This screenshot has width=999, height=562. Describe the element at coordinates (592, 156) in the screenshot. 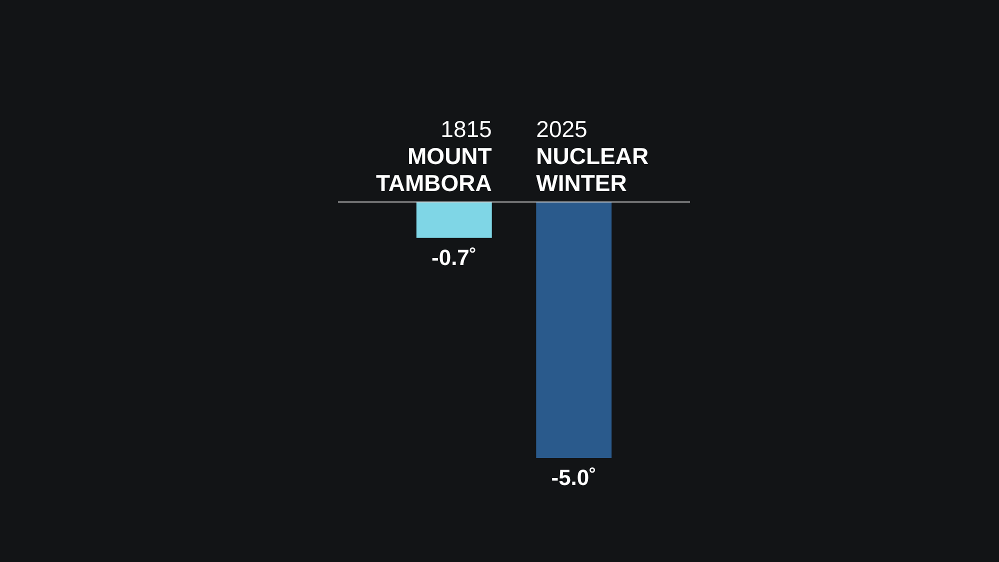

I see `x-tick-label: 2025 NUCLEAR WINTER` at that location.